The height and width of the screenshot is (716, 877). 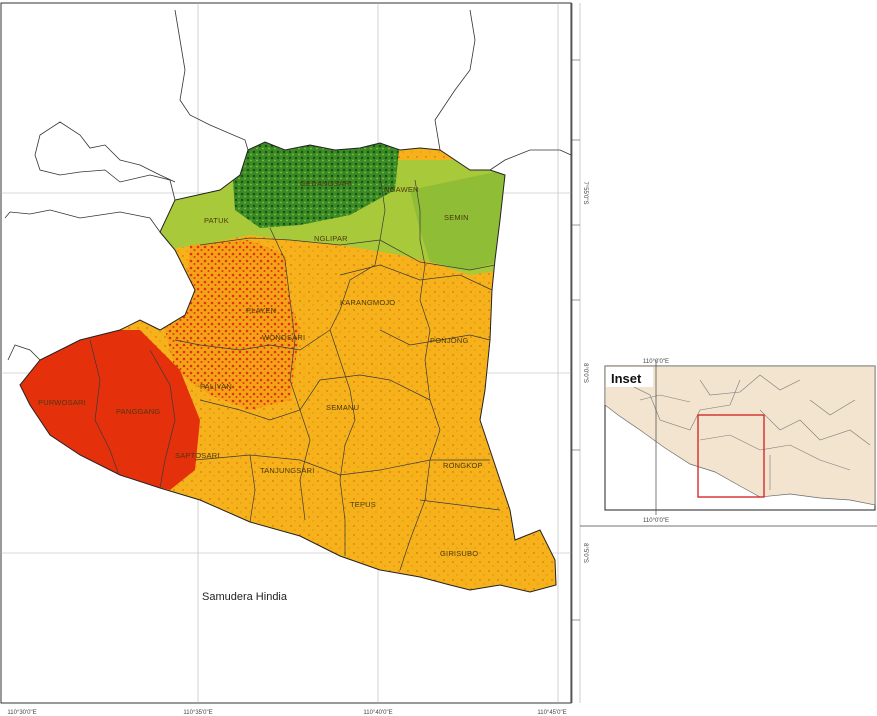 I want to click on inset-map: Inset 110°0'0"E 110°0'0"E, so click(x=740, y=441).